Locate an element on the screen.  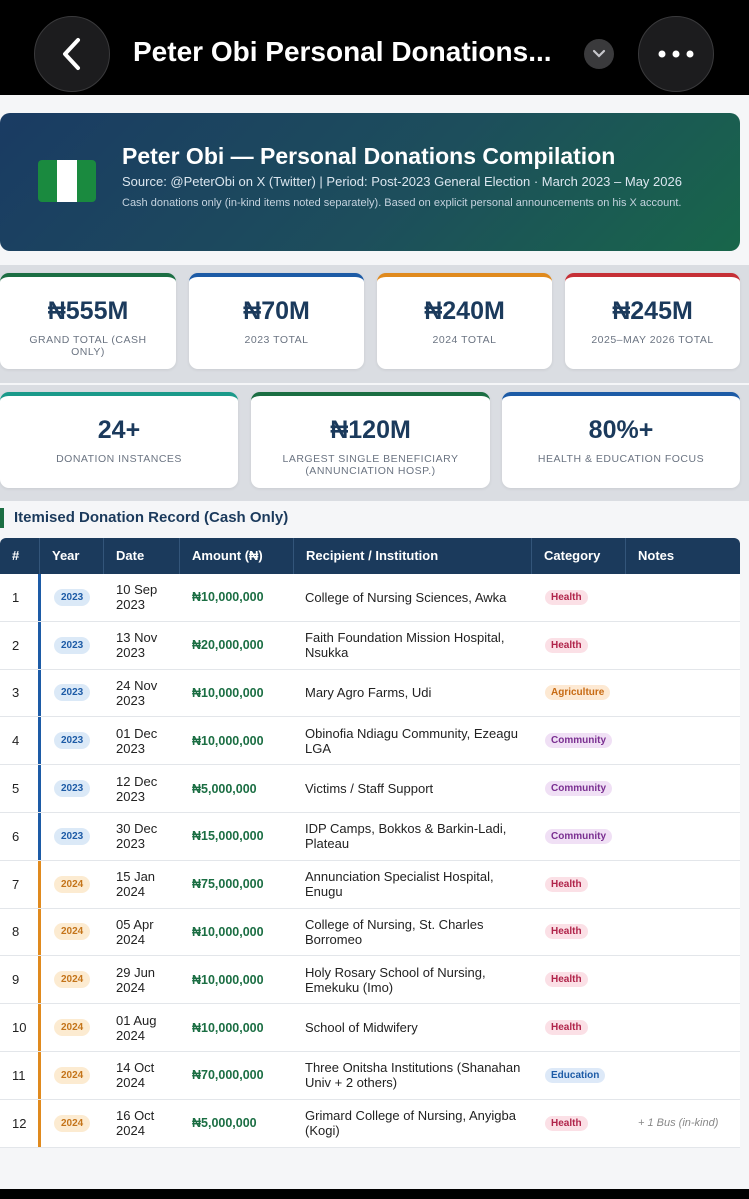
stat-value: ₦555M is located at coordinates (88, 311).